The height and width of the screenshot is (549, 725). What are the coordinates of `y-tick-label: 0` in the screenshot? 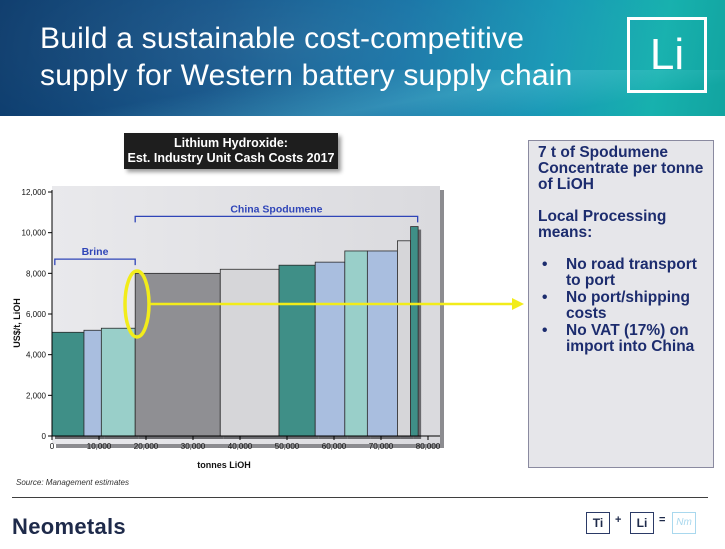 It's located at (44, 436).